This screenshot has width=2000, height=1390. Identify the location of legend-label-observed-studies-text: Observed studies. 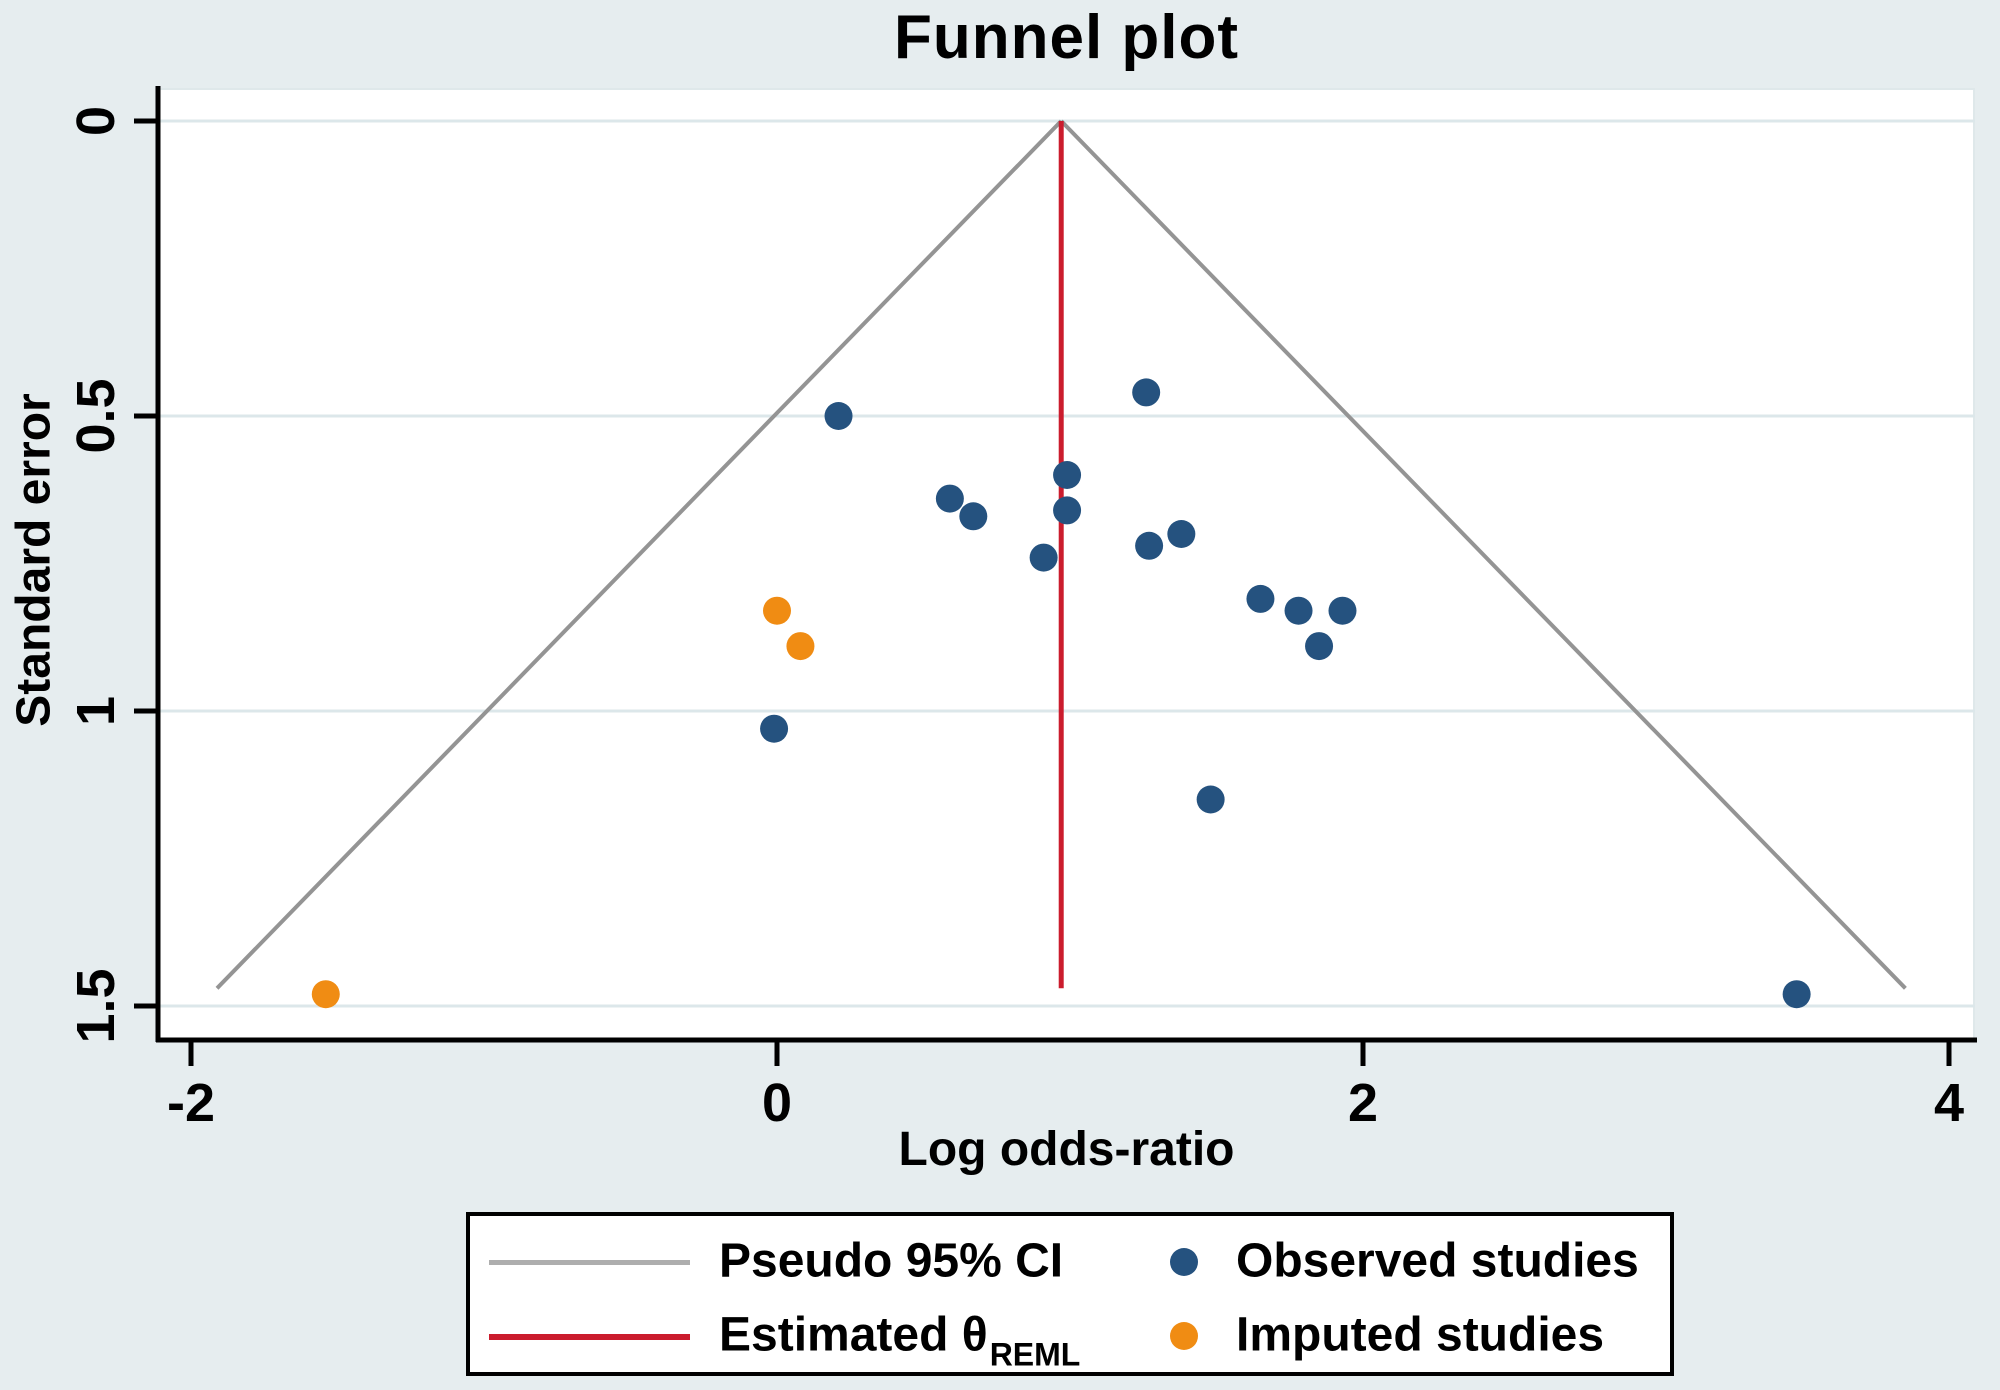
(1437, 1261).